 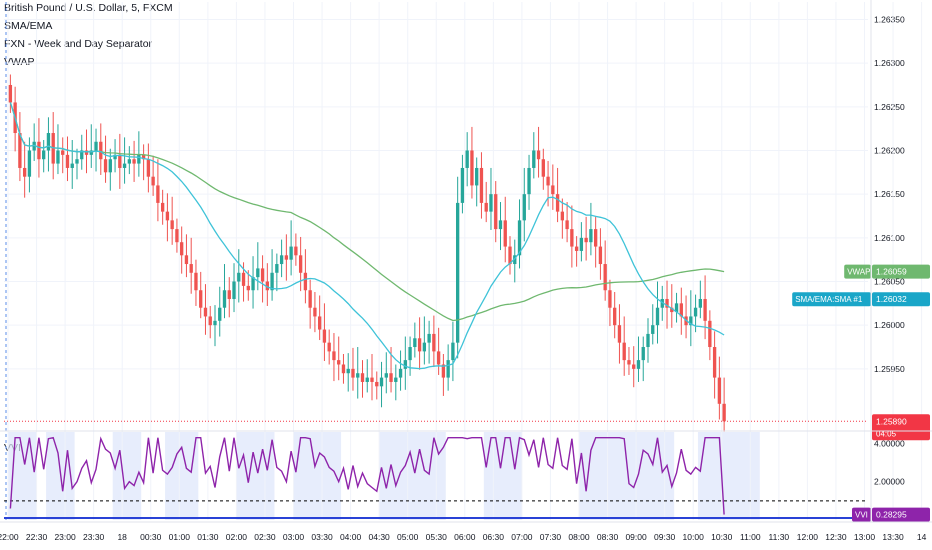 What do you see at coordinates (78, 44) in the screenshot?
I see `indicator-legend-week-day-separator: FXN - Week and Day Separator` at bounding box center [78, 44].